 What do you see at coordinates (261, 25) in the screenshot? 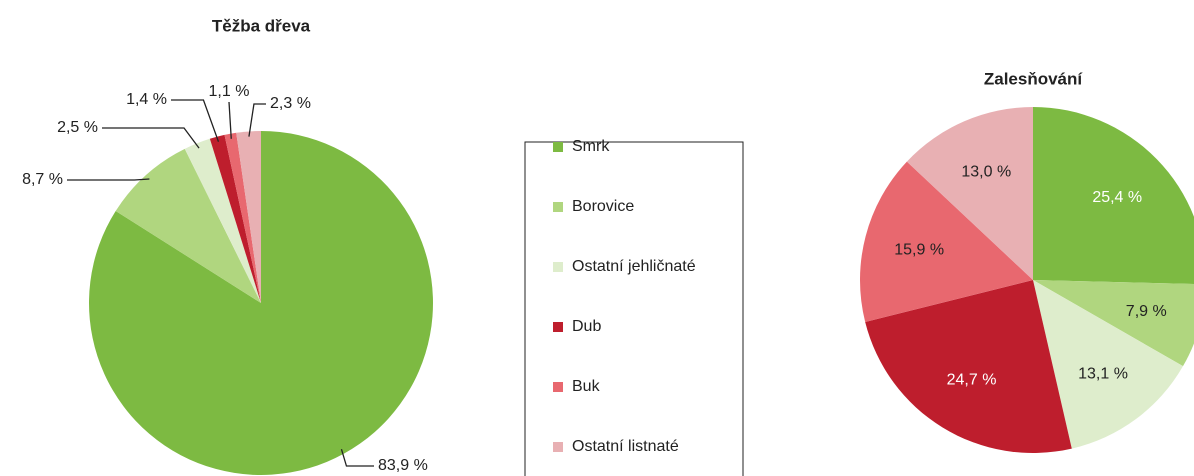
I see `chart-title: Těžba dřeva` at bounding box center [261, 25].